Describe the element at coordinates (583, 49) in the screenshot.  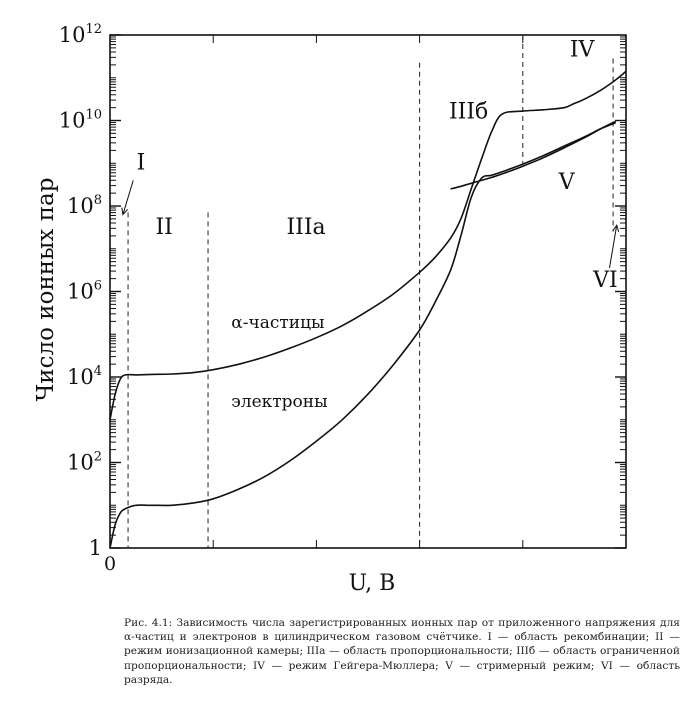
I see `region-label: IV` at that location.